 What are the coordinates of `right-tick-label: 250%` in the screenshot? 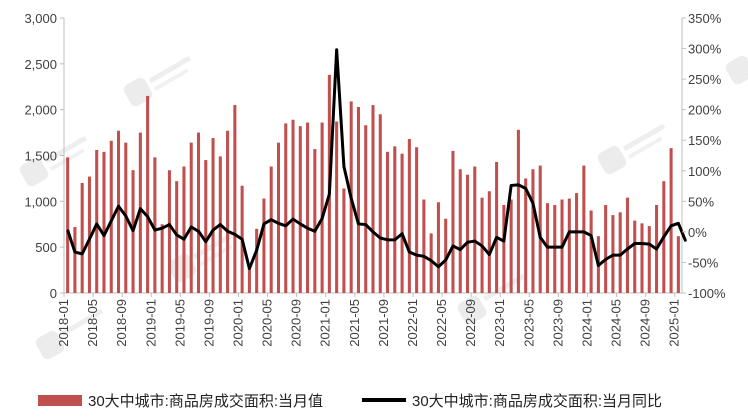 It's located at (705, 79).